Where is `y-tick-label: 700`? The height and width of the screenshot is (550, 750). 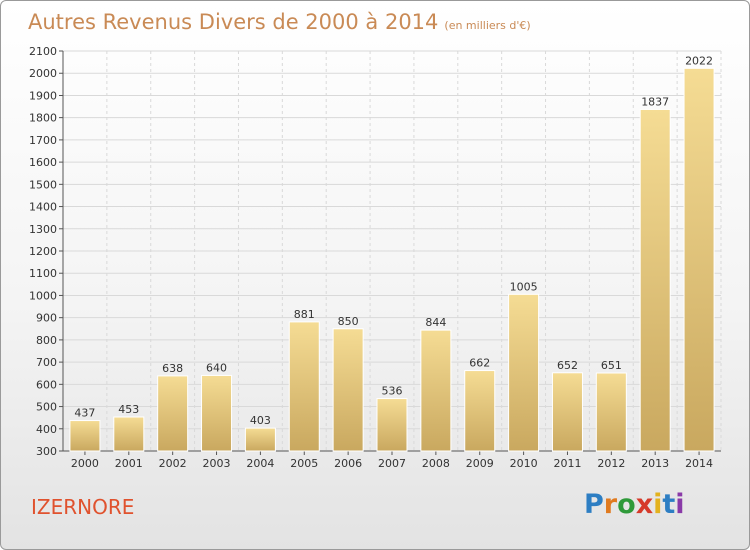
y-tick-label: 700 is located at coordinates (46, 362).